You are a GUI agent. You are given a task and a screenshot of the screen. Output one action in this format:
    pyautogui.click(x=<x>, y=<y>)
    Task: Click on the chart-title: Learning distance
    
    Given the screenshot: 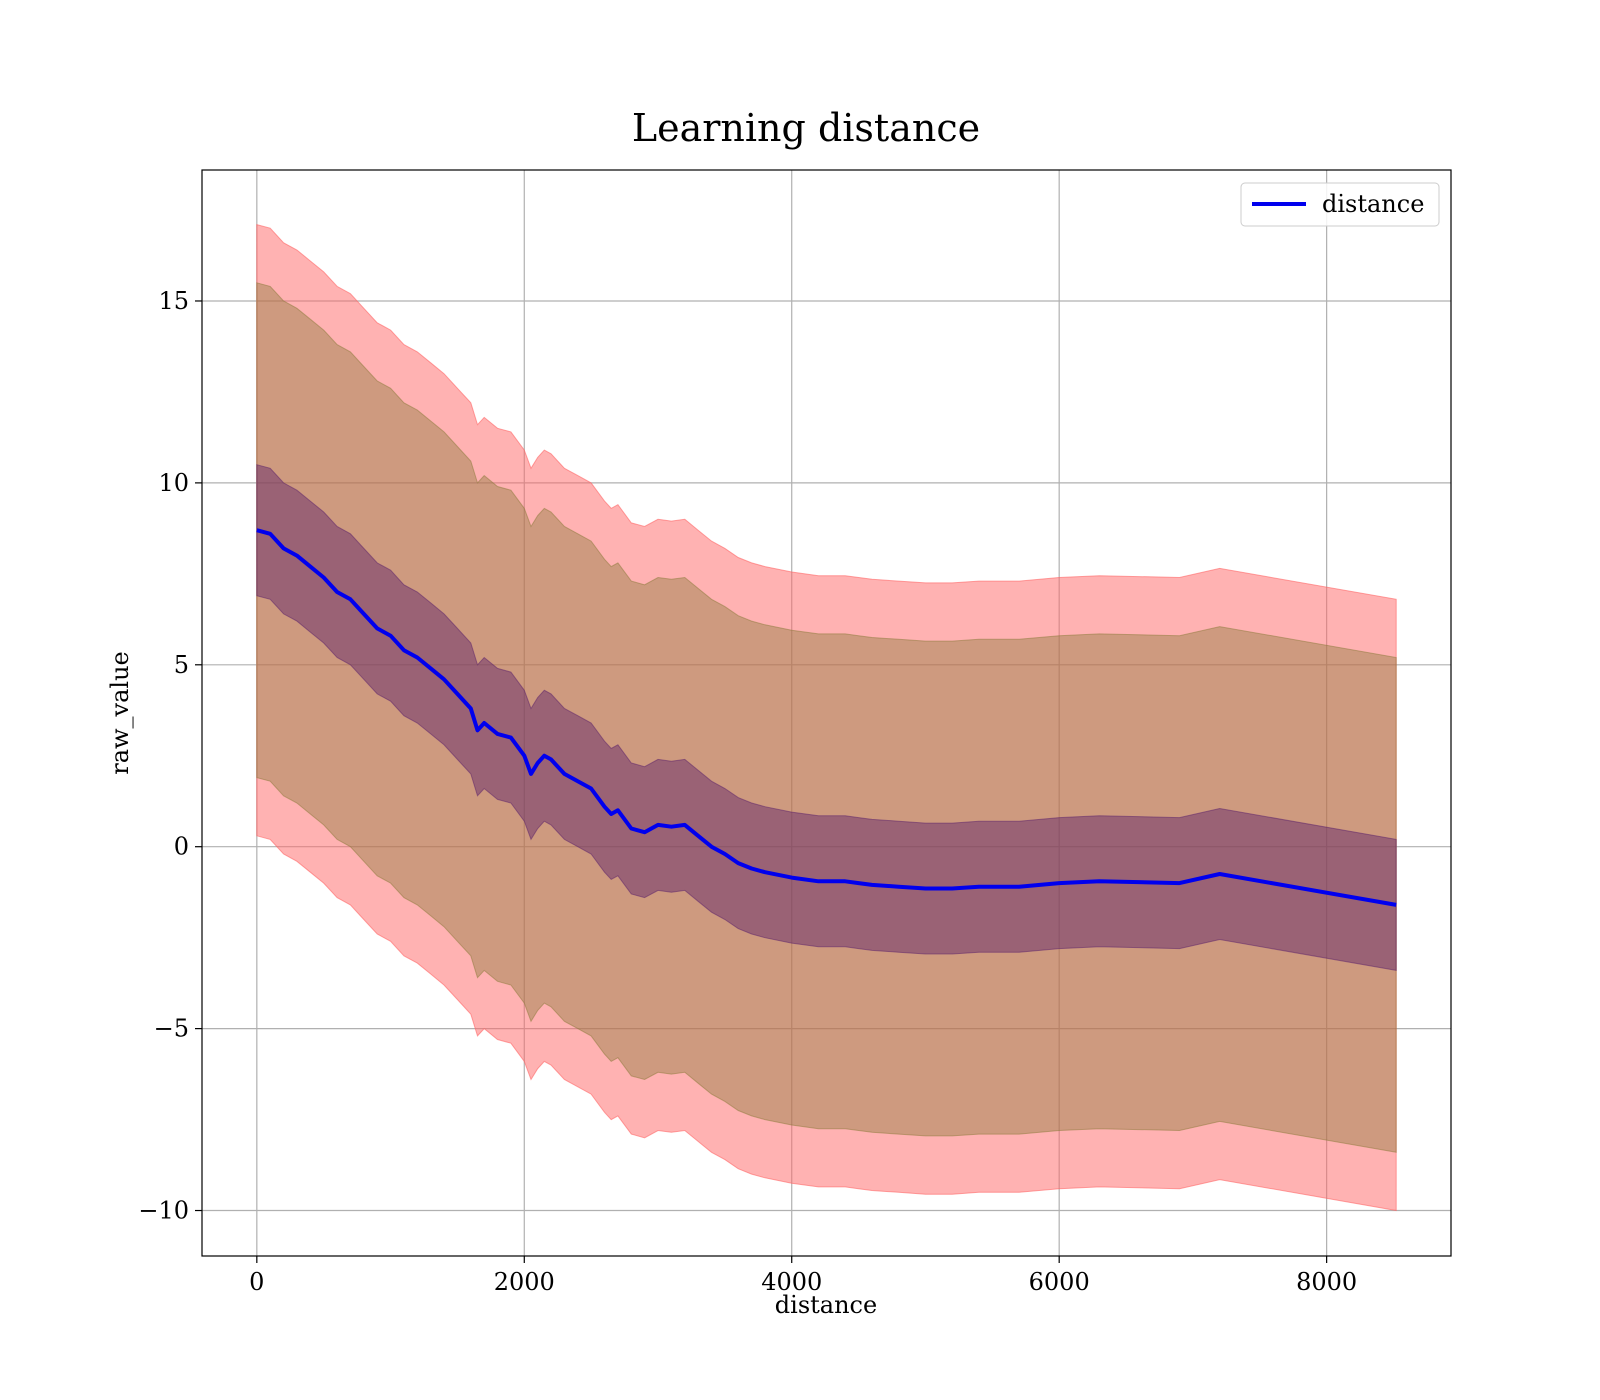 What is the action you would take?
    pyautogui.click(x=806, y=128)
    